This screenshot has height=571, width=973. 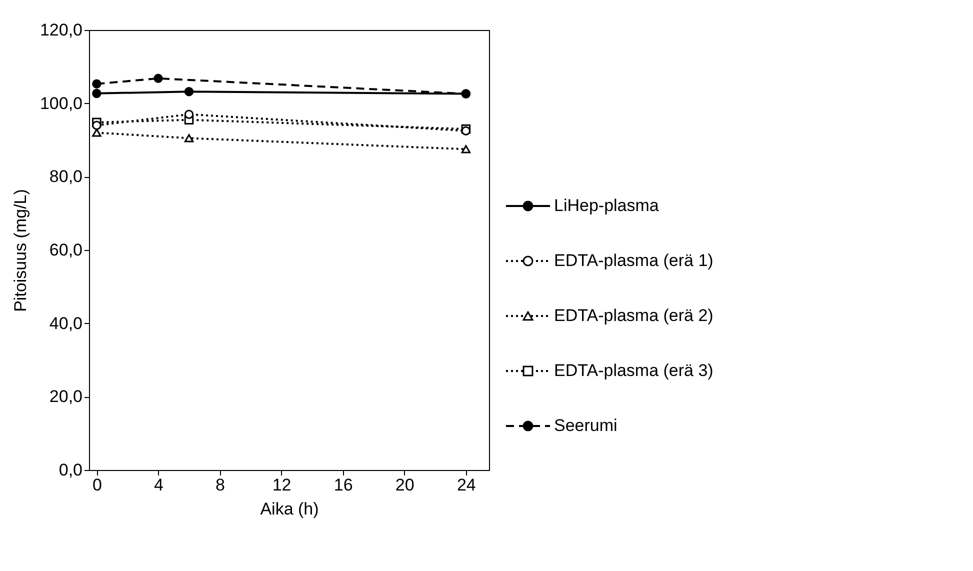 I want to click on legend-label: Seerumi, so click(x=586, y=425).